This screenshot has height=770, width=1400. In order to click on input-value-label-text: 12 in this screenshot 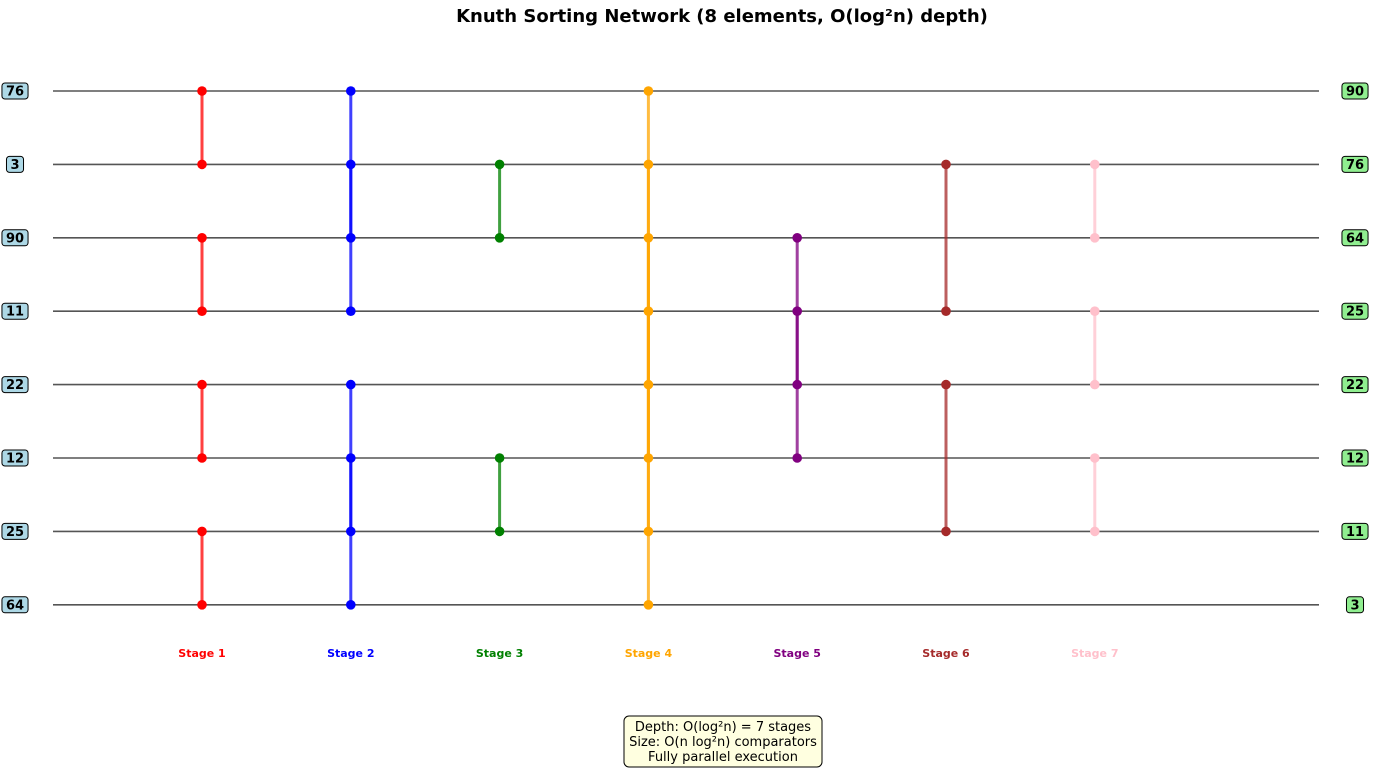, I will do `click(15, 459)`.